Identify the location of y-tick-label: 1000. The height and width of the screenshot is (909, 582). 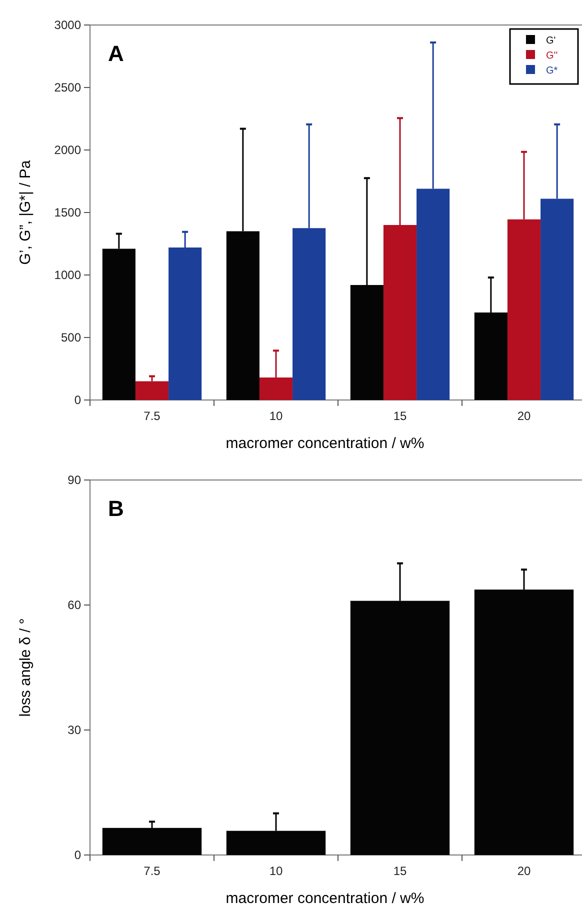
(68, 275).